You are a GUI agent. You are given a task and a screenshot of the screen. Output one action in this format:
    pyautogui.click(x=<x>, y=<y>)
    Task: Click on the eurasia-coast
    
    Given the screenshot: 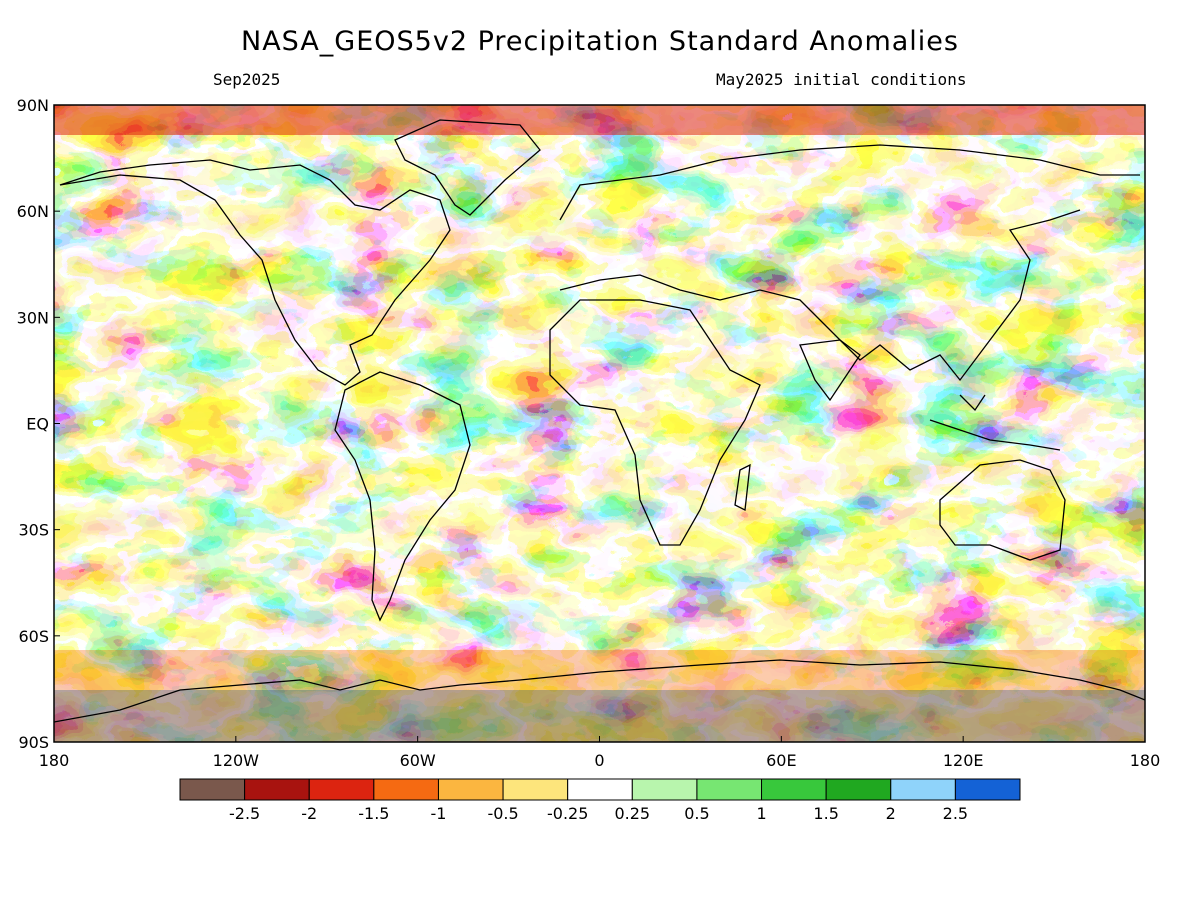 What is the action you would take?
    pyautogui.click(x=849, y=263)
    